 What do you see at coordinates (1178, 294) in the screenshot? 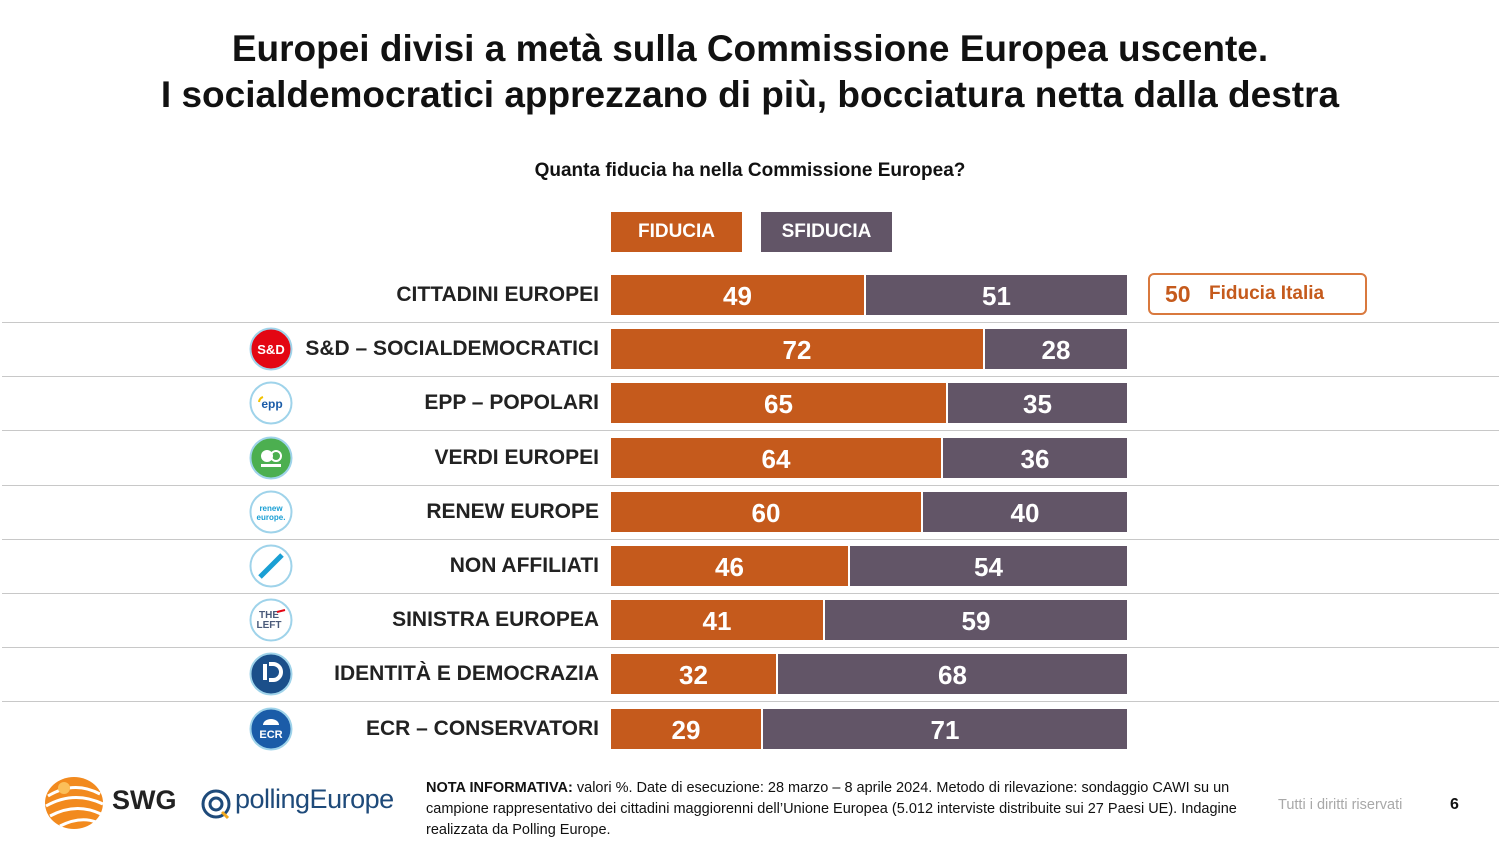
I see `italia-value: 50` at bounding box center [1178, 294].